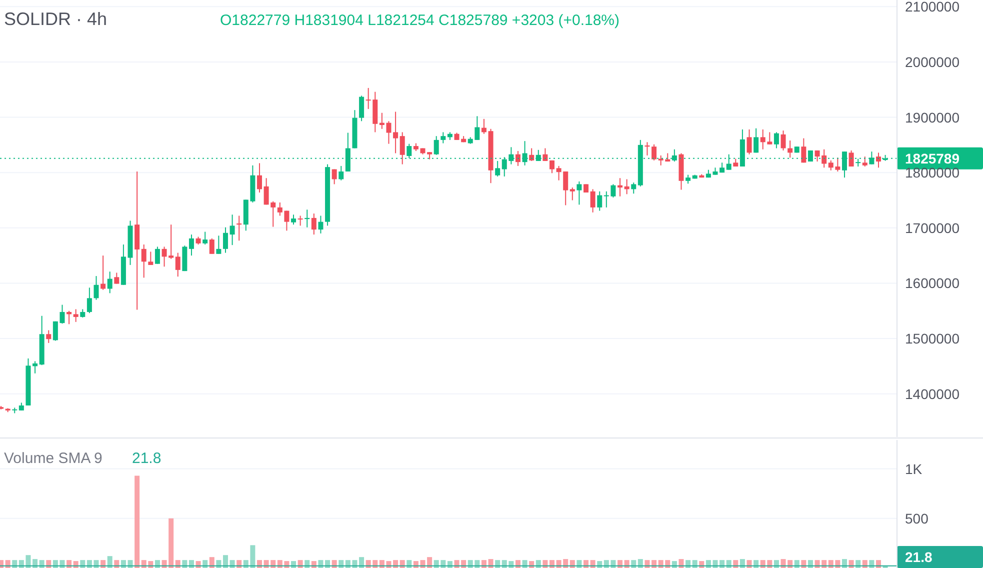  I want to click on ref-line-label: 21.8, so click(918, 557).